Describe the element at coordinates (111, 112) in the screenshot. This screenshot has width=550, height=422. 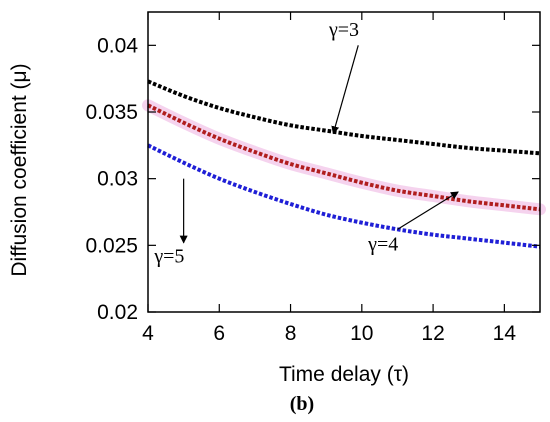
I see `y-tick-label: 0.035` at that location.